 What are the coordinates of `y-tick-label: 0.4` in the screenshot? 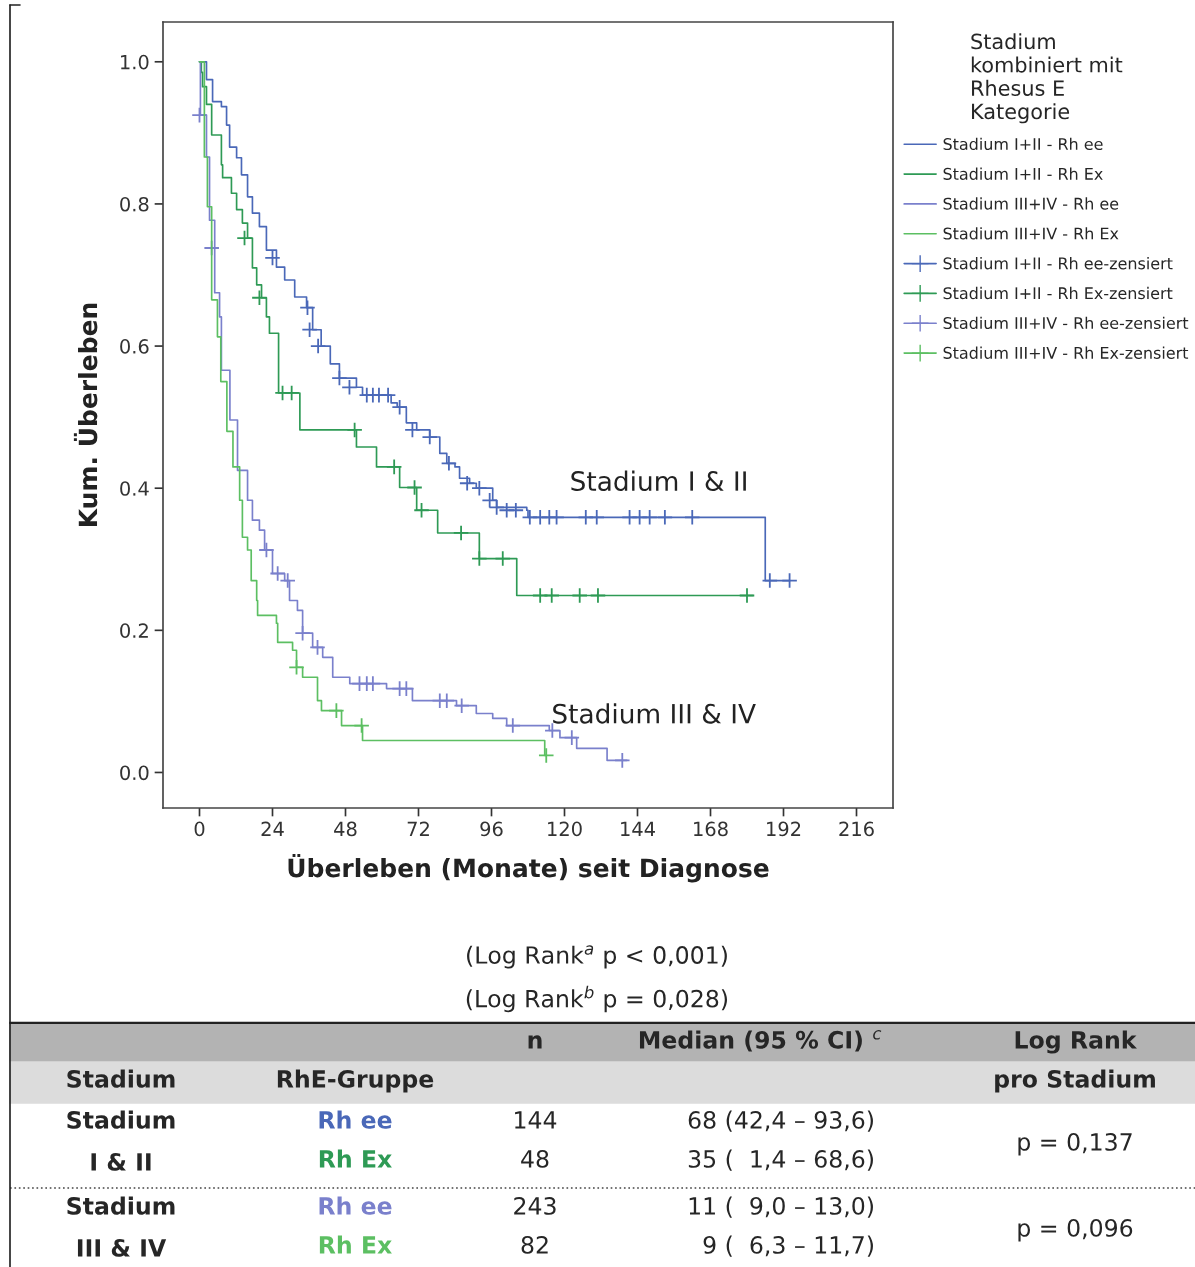 It's located at (134, 488).